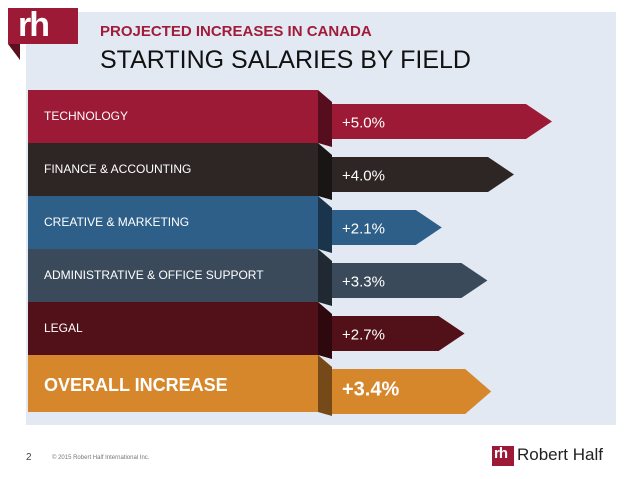 The width and height of the screenshot is (638, 479). I want to click on slide-number: 2, so click(29, 457).